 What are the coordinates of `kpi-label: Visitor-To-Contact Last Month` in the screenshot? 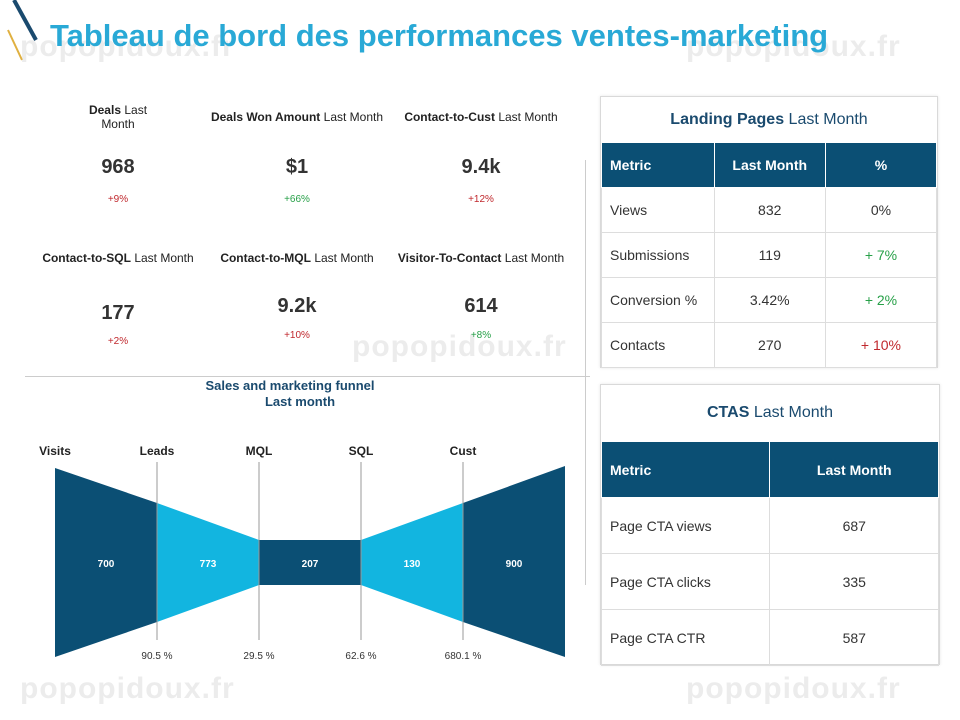 It's located at (481, 258).